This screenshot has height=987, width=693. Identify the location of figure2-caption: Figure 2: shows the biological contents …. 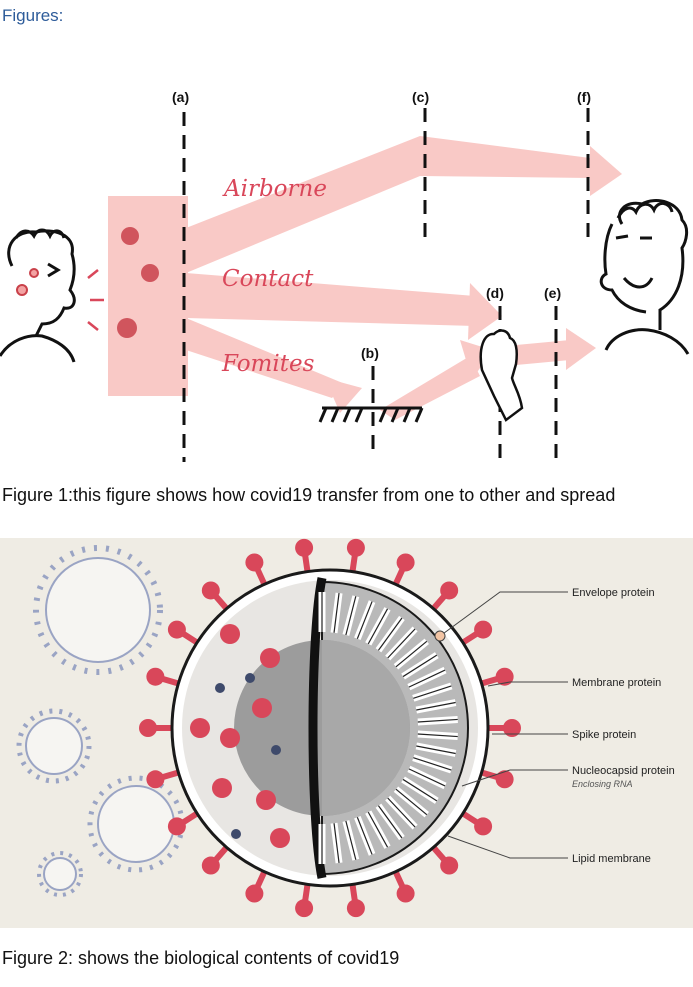
(201, 958).